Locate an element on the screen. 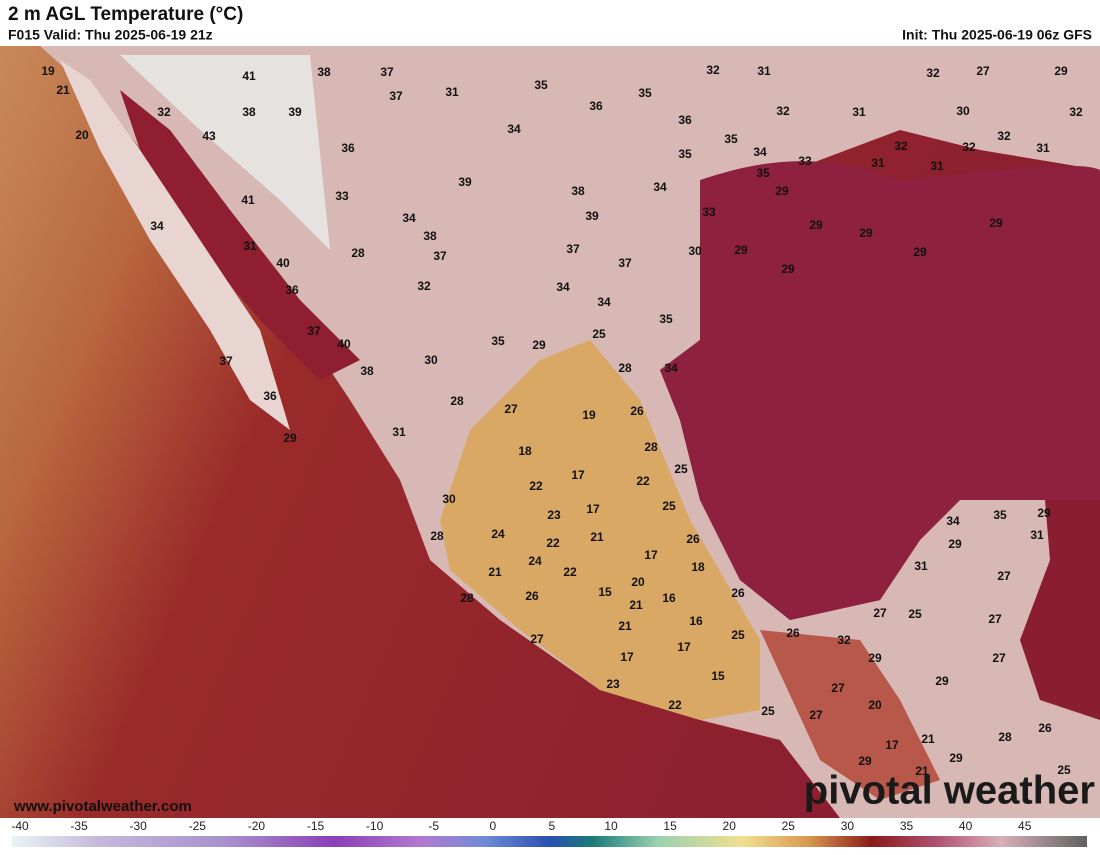  baja-california is located at coordinates (175, 245).